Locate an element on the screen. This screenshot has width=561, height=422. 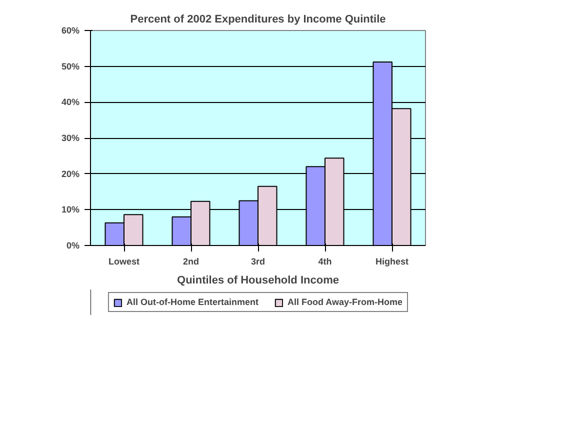
y-tick-label: 30% is located at coordinates (70, 138).